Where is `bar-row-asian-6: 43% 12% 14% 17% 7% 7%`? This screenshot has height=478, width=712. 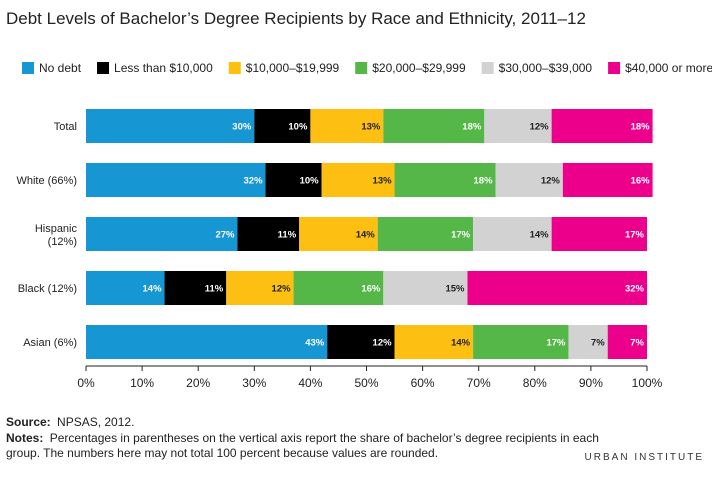
bar-row-asian-6: 43% 12% 14% 17% 7% 7% is located at coordinates (366, 342).